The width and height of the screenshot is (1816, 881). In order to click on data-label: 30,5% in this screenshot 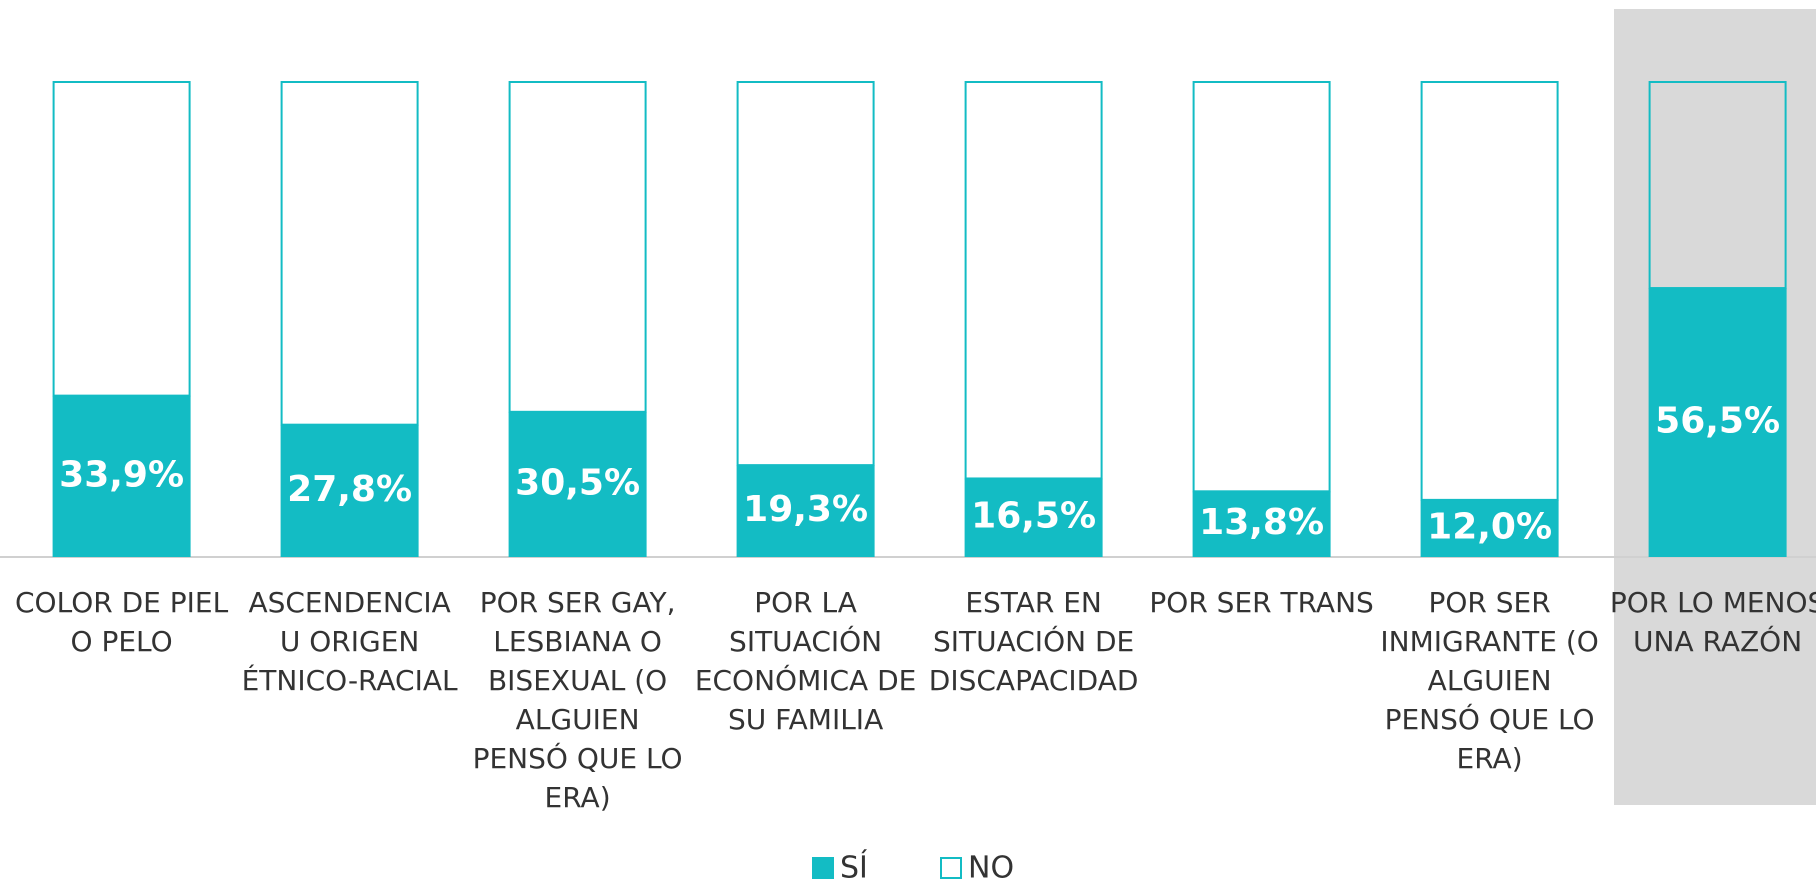, I will do `click(577, 482)`.